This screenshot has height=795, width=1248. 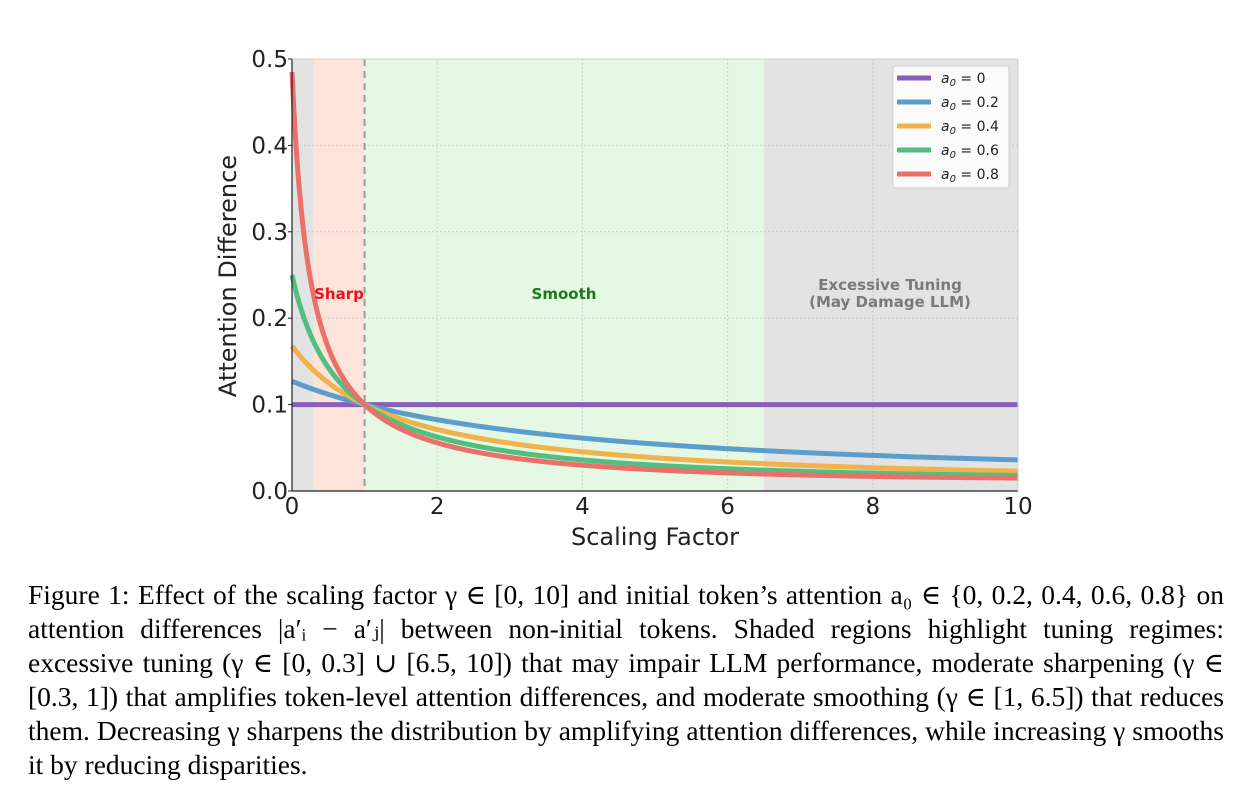 What do you see at coordinates (269, 60) in the screenshot?
I see `y-tick-label: 0.5` at bounding box center [269, 60].